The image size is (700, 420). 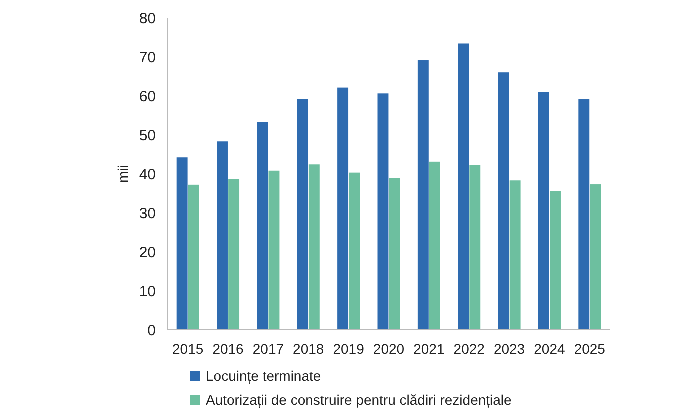 I want to click on y-tick-label: 70, so click(x=147, y=57).